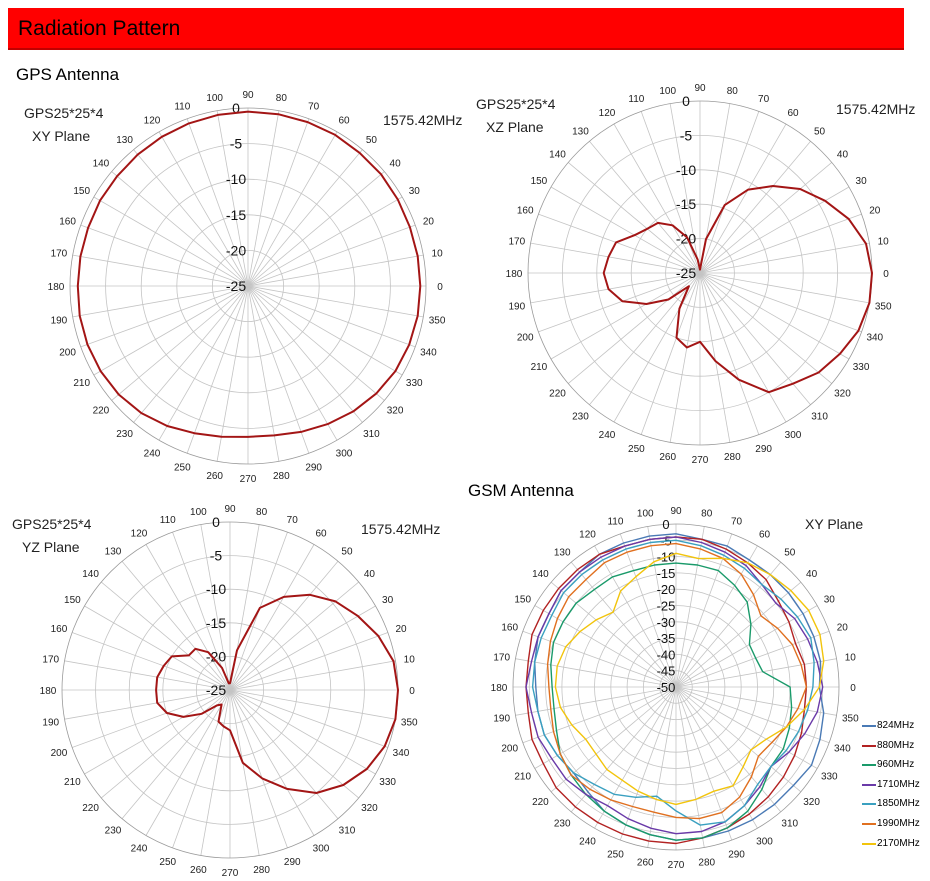 Image resolution: width=930 pixels, height=881 pixels. What do you see at coordinates (896, 765) in the screenshot?
I see `legend-label: 960MHz` at bounding box center [896, 765].